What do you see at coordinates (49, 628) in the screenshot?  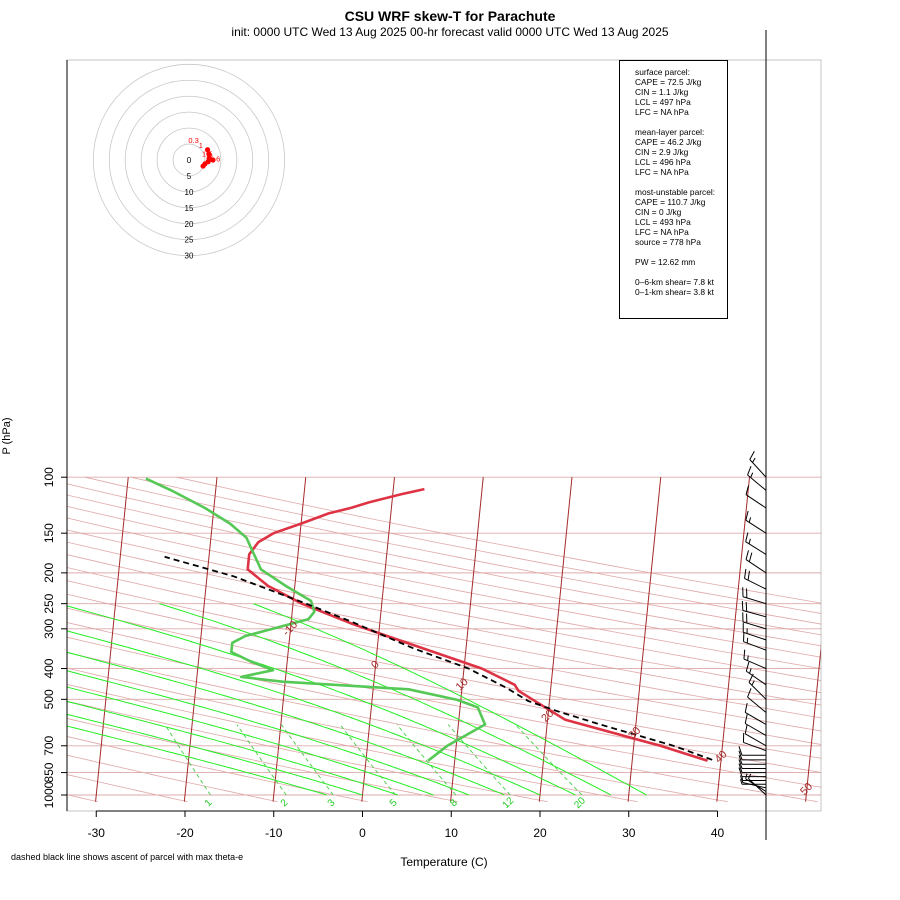 I see `y-tick-label: 300` at bounding box center [49, 628].